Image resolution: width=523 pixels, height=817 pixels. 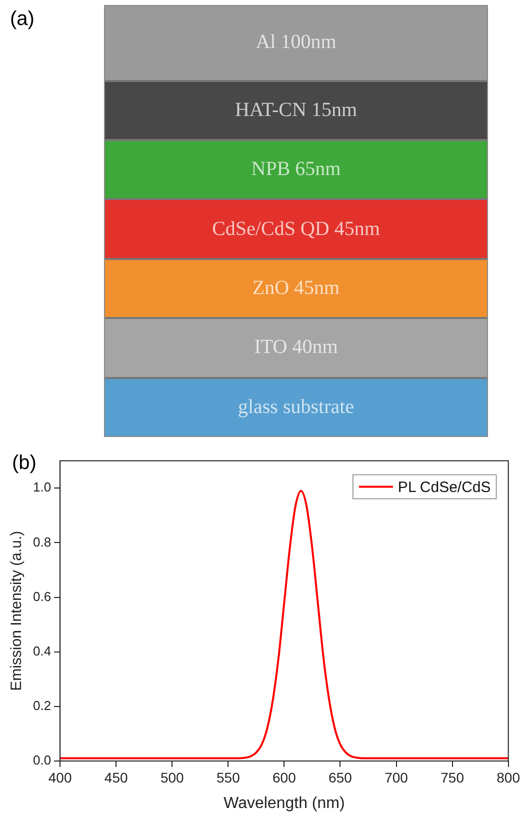 I want to click on y-tick-label: 1.0, so click(x=42, y=487).